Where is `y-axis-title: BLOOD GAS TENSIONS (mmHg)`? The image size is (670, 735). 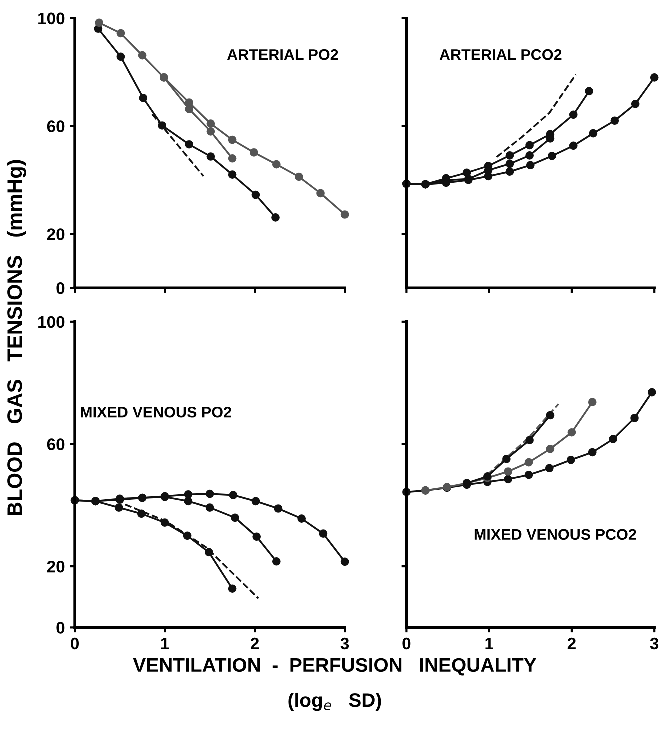
y-axis-title: BLOOD GAS TENSIONS (mmHg) is located at coordinates (16, 338).